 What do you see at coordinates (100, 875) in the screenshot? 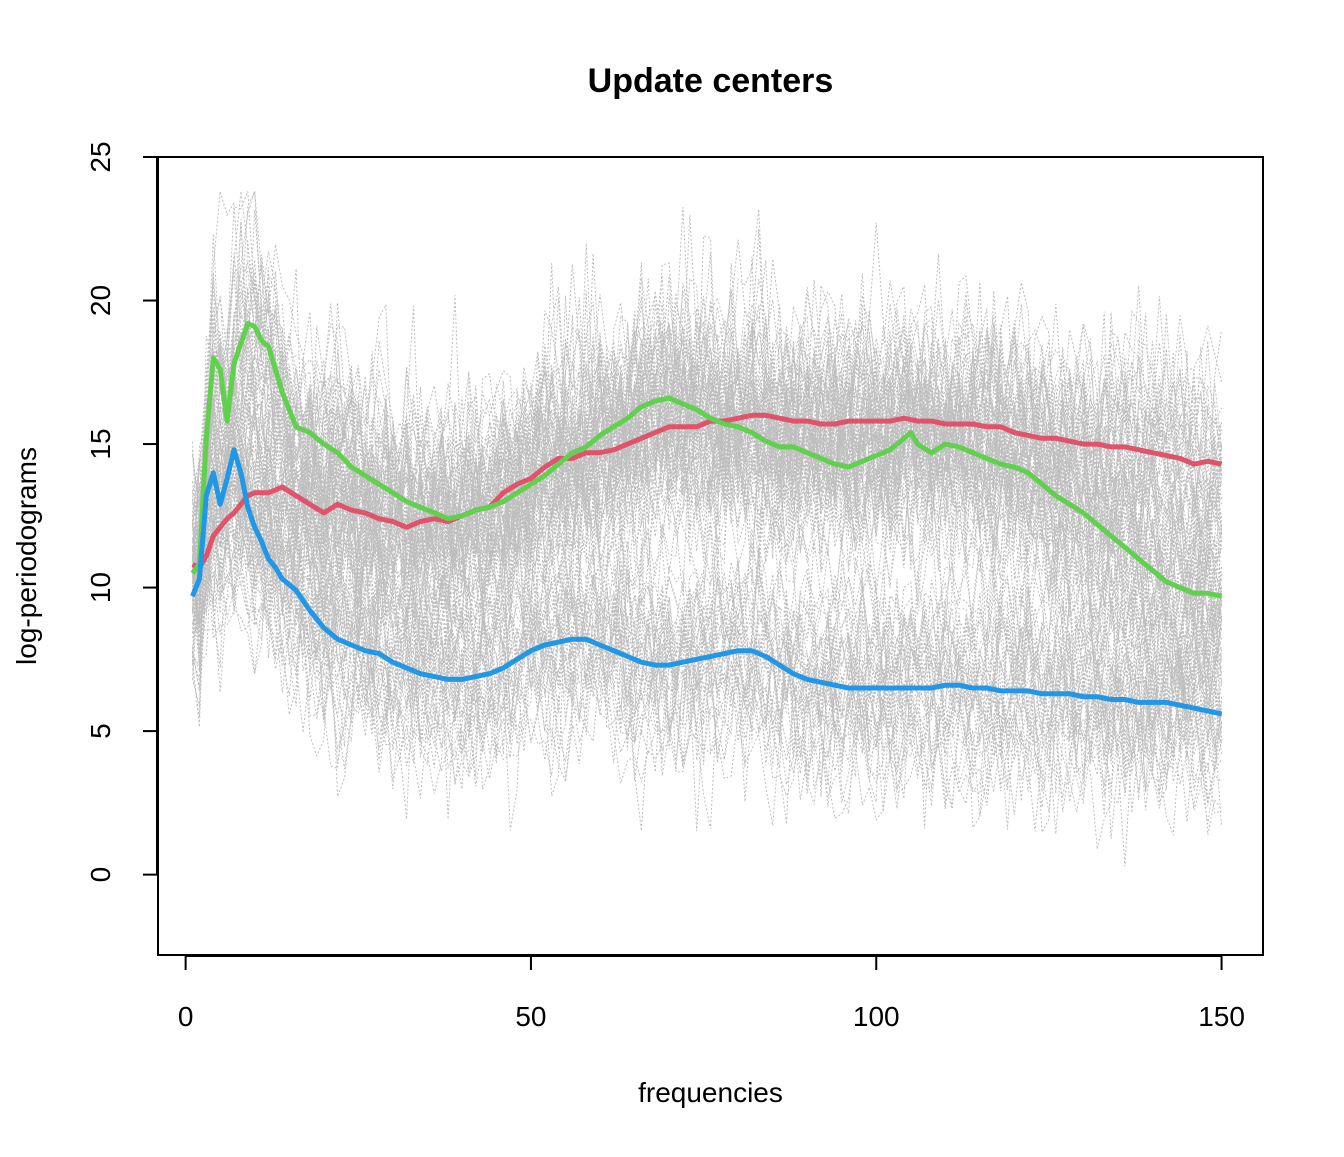
I see `y-tick-label: 0` at bounding box center [100, 875].